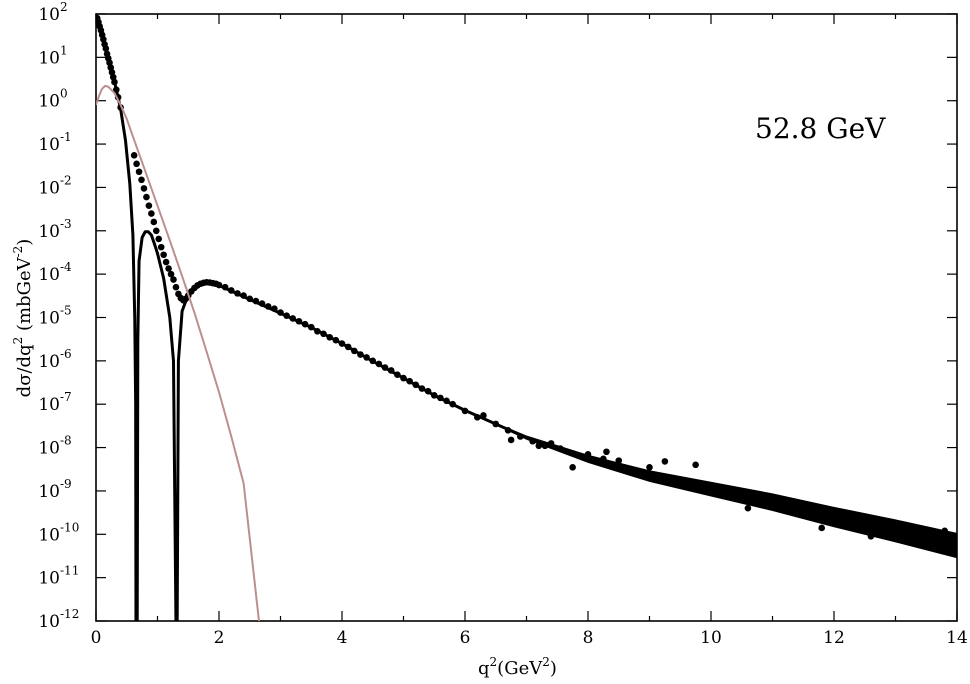  Describe the element at coordinates (219, 638) in the screenshot. I see `x-tick-label: 2` at that location.